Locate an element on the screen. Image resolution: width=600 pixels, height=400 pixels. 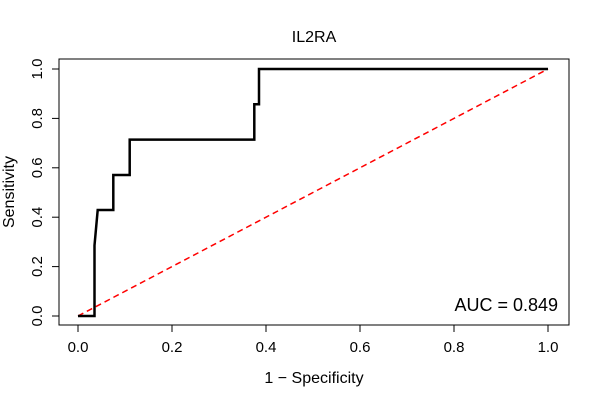
x-tick-label: 1.0 is located at coordinates (548, 347).